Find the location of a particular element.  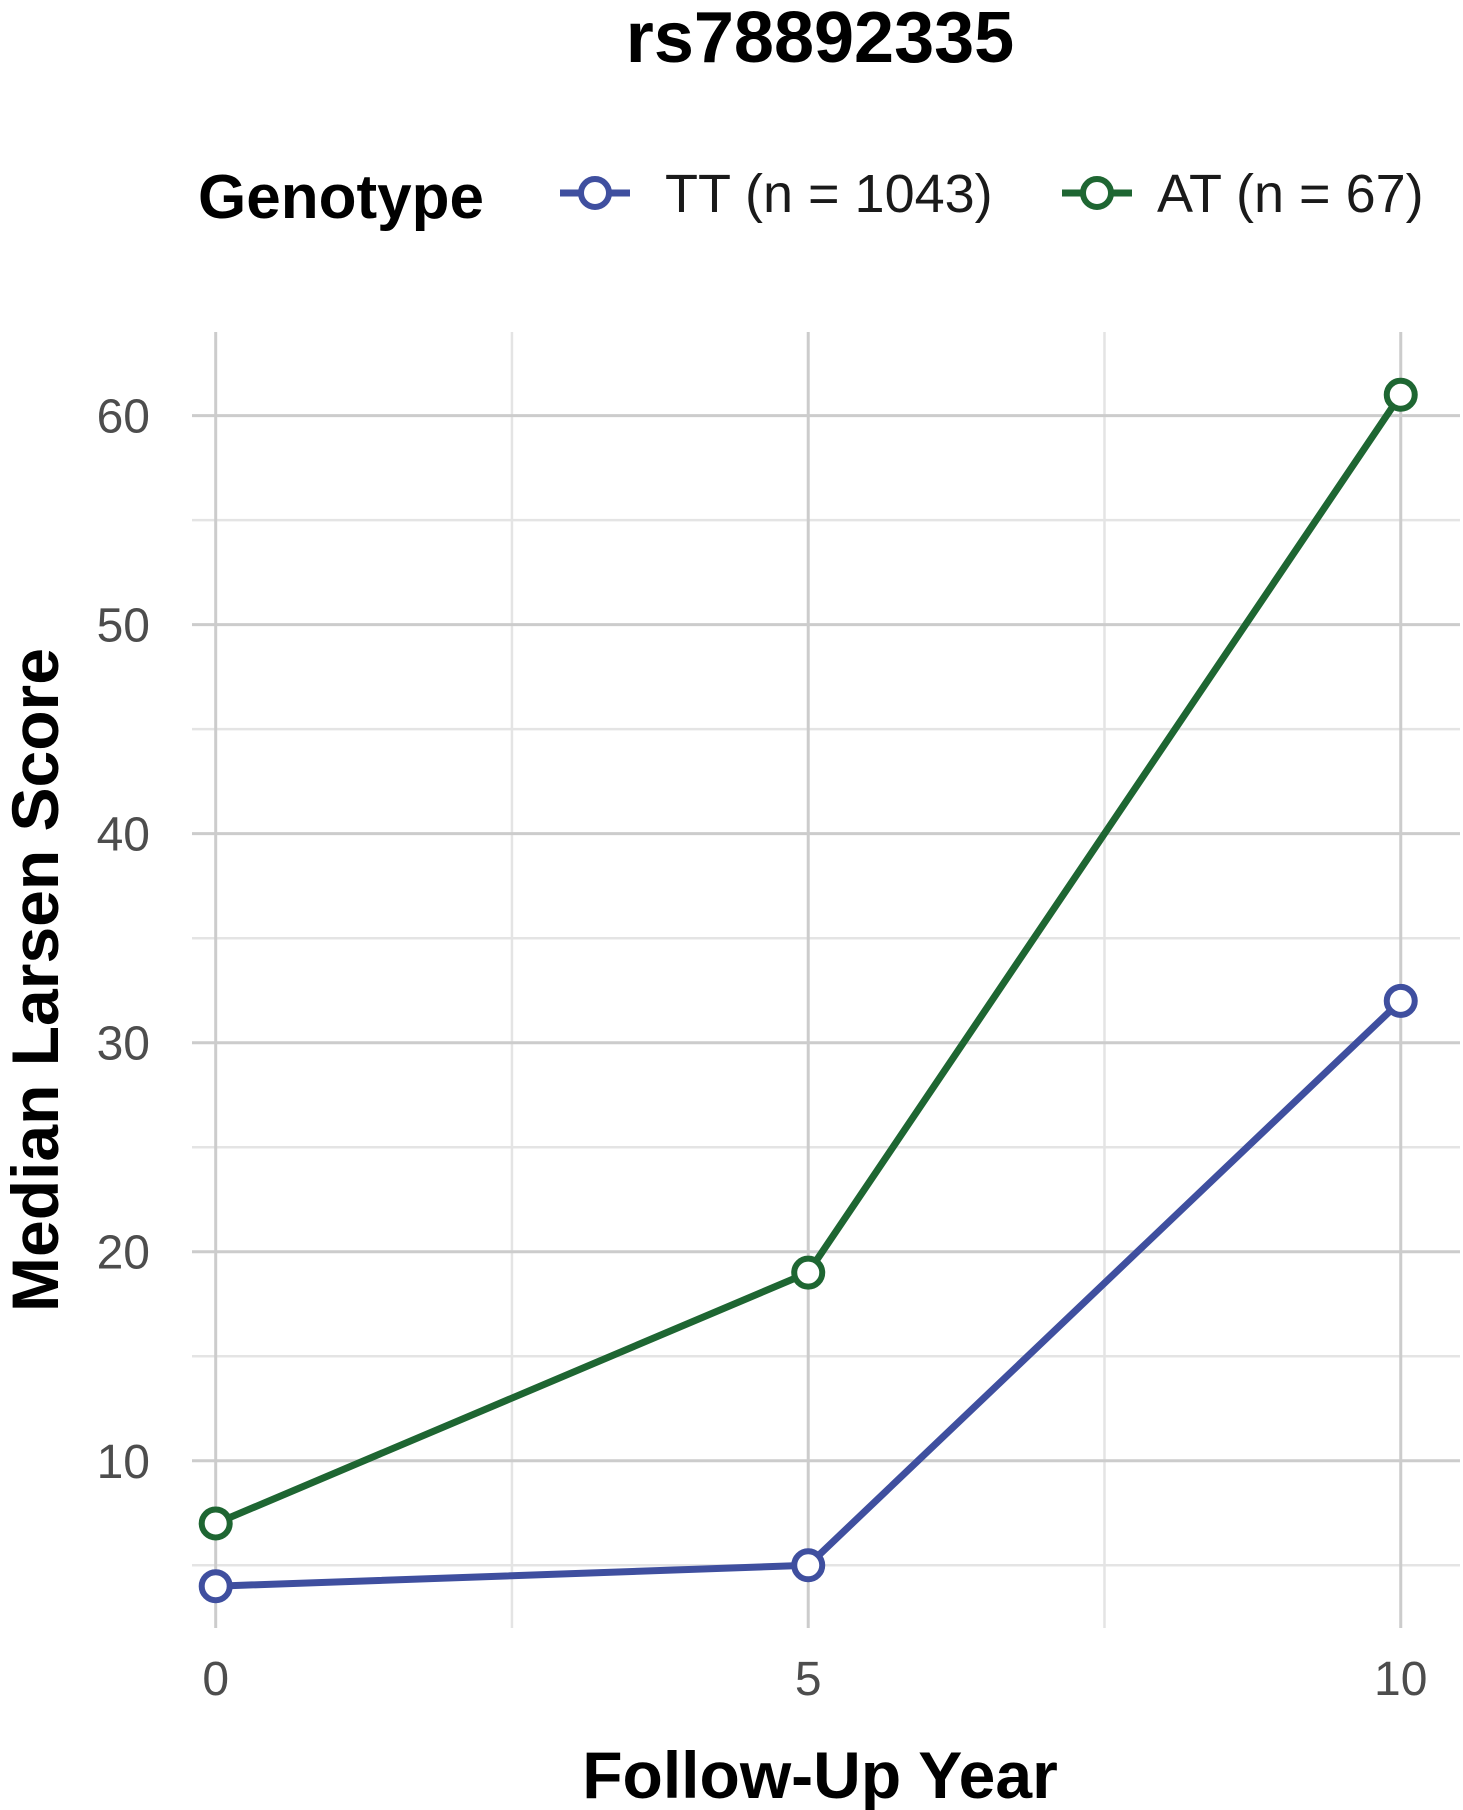

legend-label: TT (n = 1043) is located at coordinates (829, 194).